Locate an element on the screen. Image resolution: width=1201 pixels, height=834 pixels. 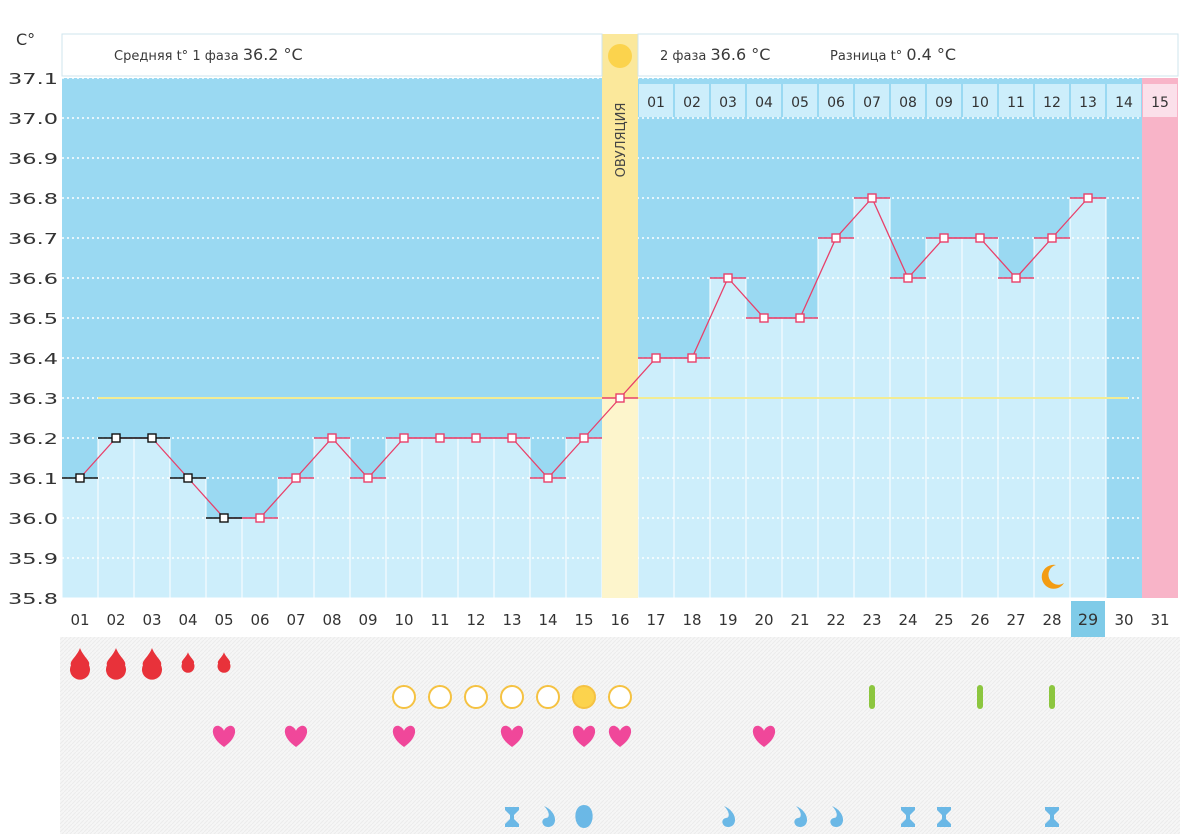
x-tick-label: 19 is located at coordinates (727, 620).